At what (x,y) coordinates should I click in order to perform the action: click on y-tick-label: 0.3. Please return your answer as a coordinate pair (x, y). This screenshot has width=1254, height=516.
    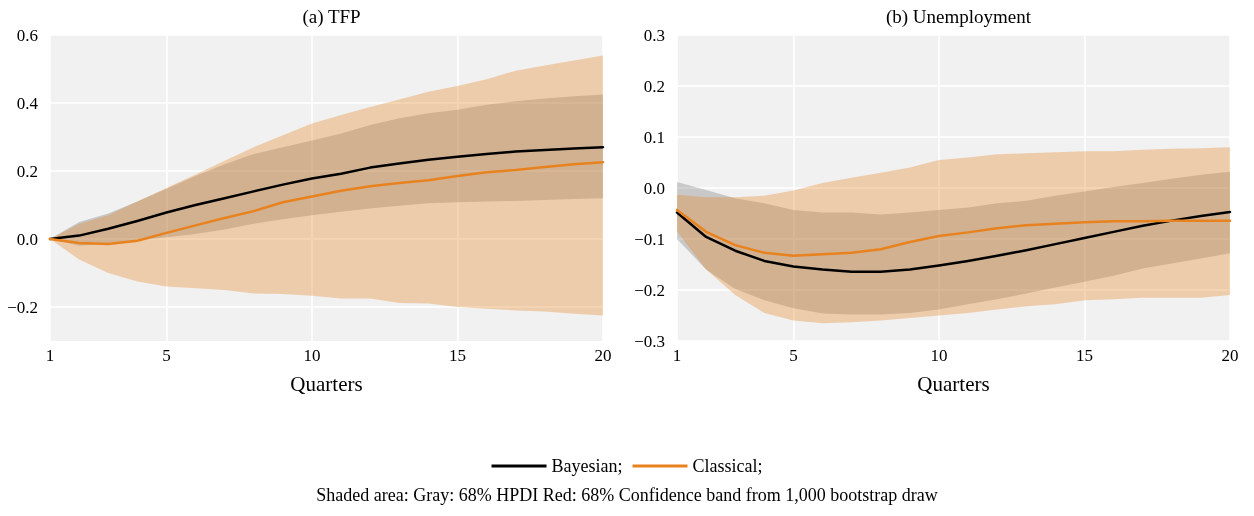
    Looking at the image, I should click on (654, 35).